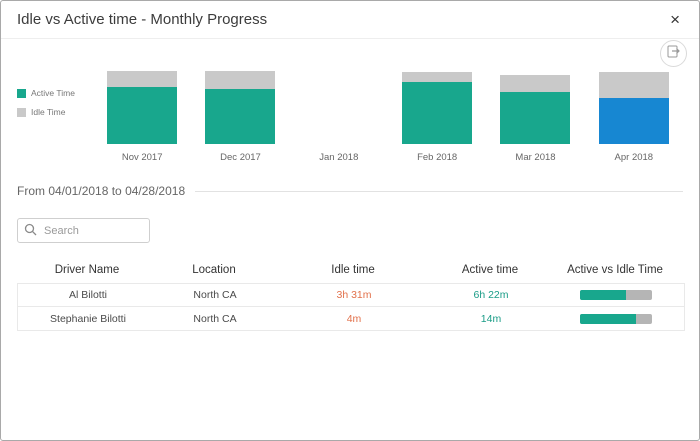 Image resolution: width=700 pixels, height=441 pixels. What do you see at coordinates (354, 295) in the screenshot?
I see `idle-time-cell: 3h 31m` at bounding box center [354, 295].